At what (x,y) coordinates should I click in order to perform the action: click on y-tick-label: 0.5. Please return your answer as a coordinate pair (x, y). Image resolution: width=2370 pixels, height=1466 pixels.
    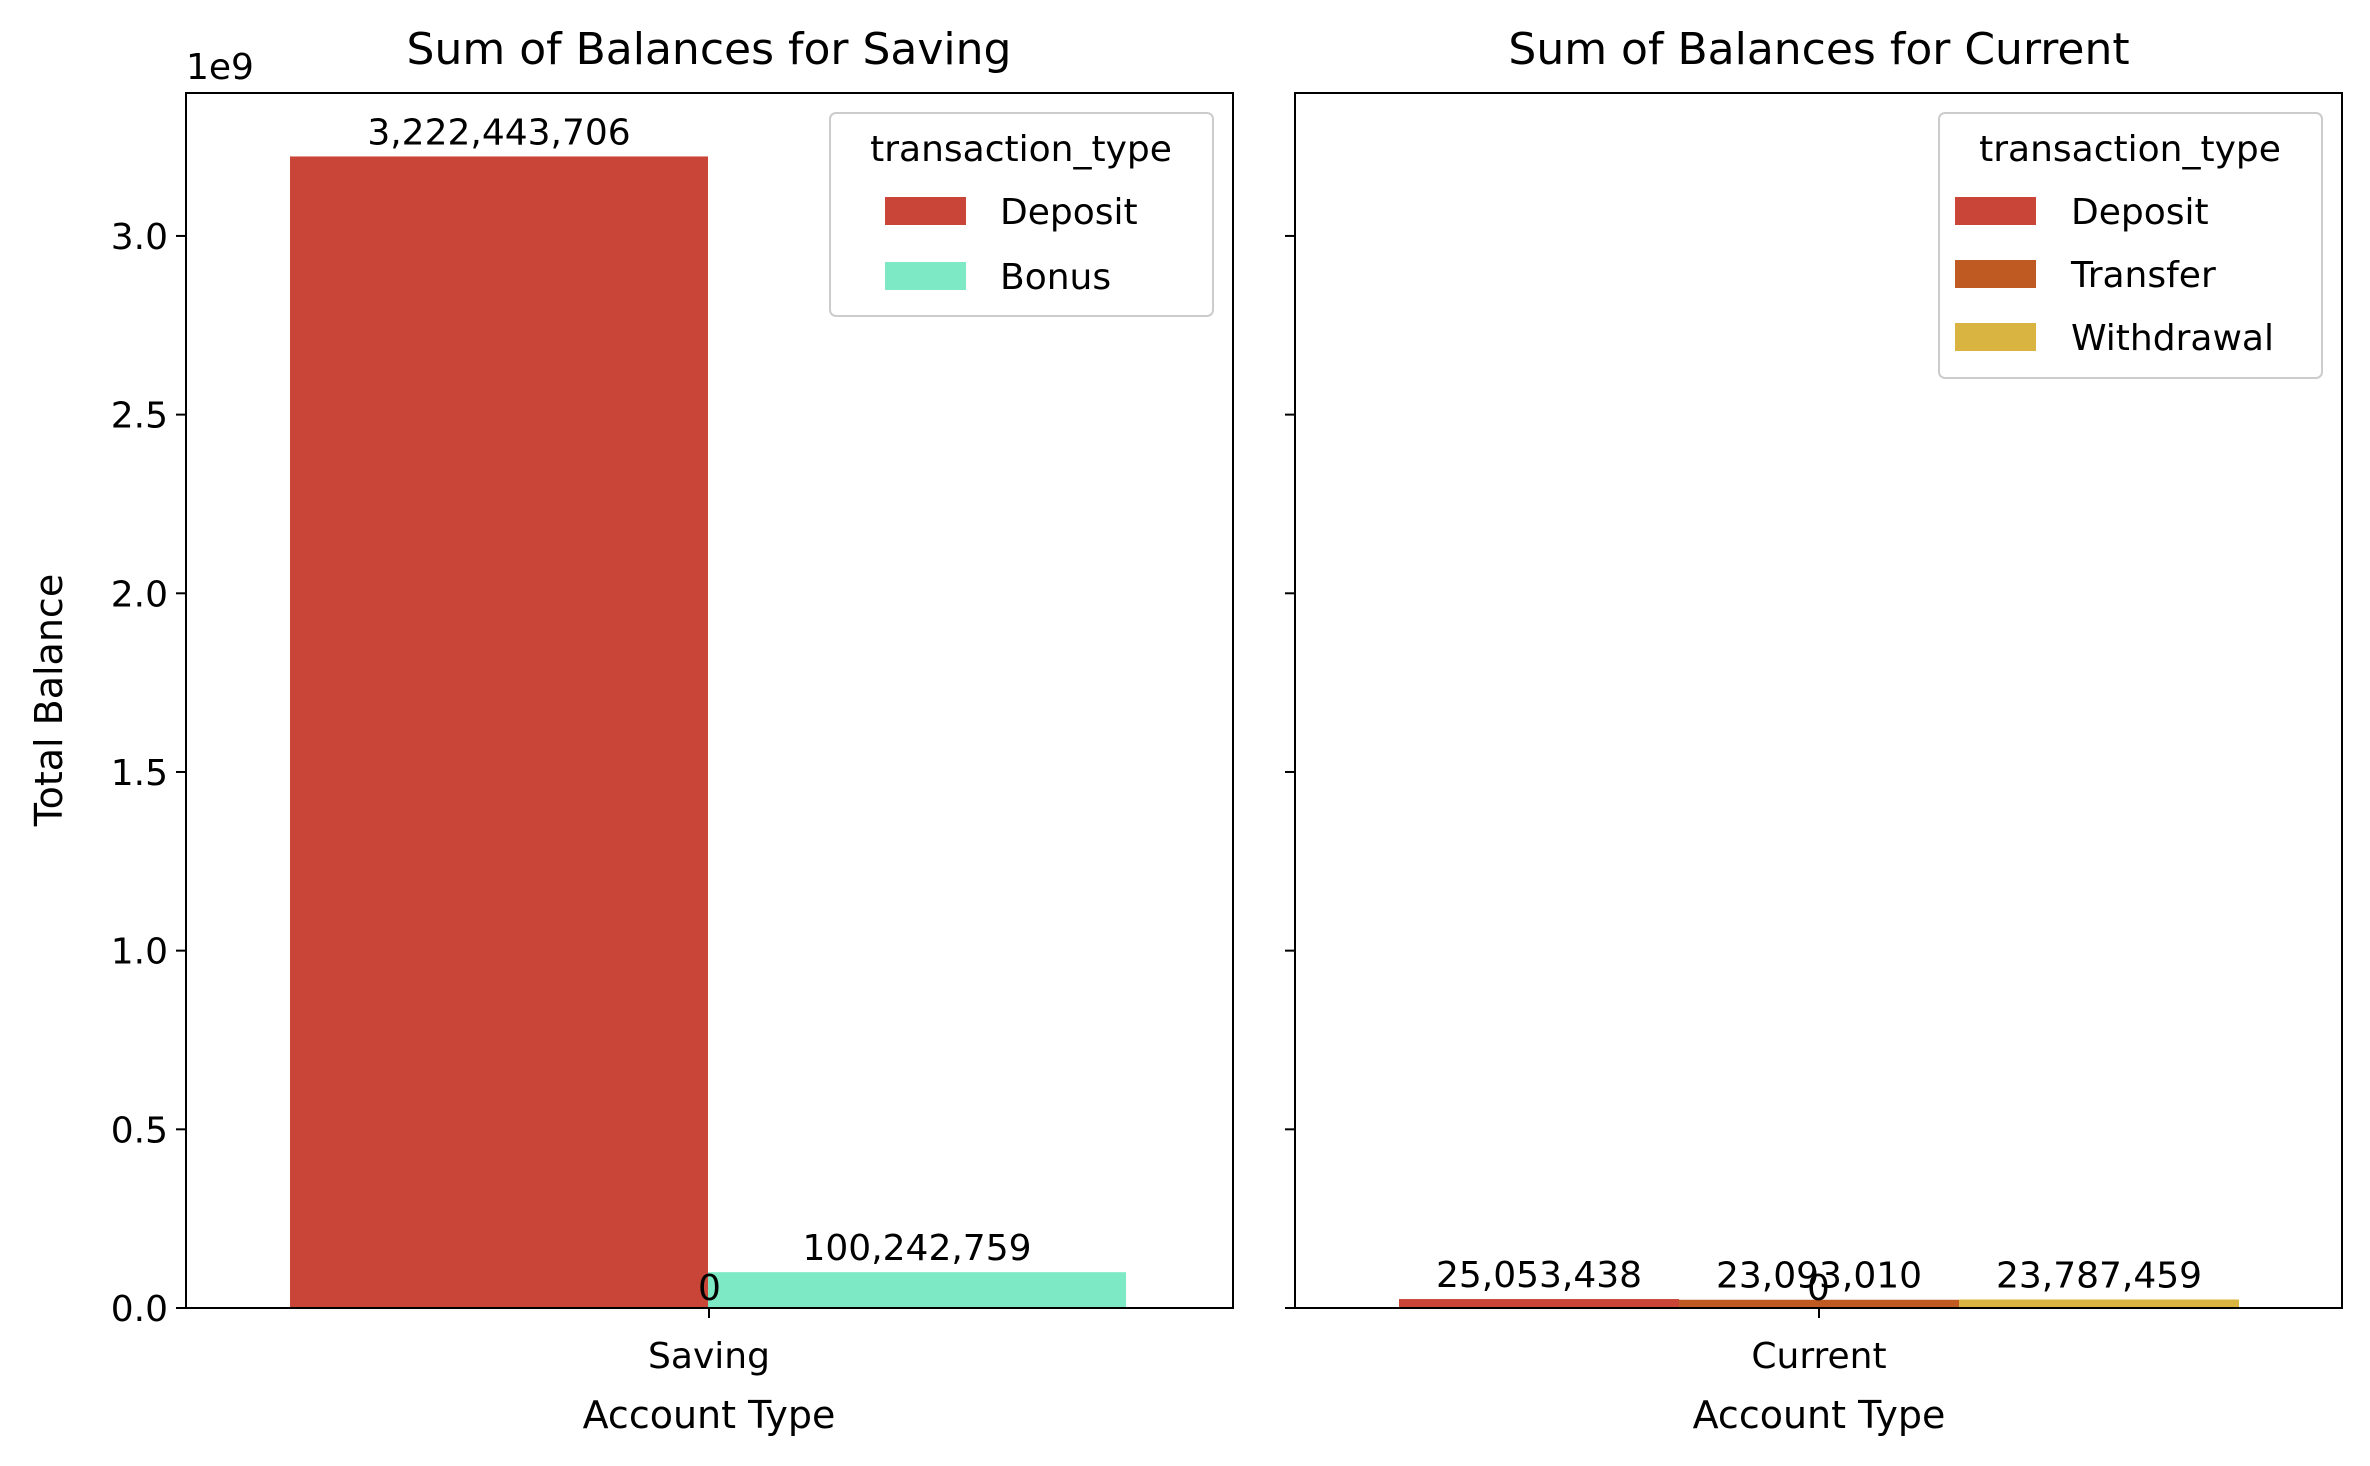
    Looking at the image, I should click on (139, 1130).